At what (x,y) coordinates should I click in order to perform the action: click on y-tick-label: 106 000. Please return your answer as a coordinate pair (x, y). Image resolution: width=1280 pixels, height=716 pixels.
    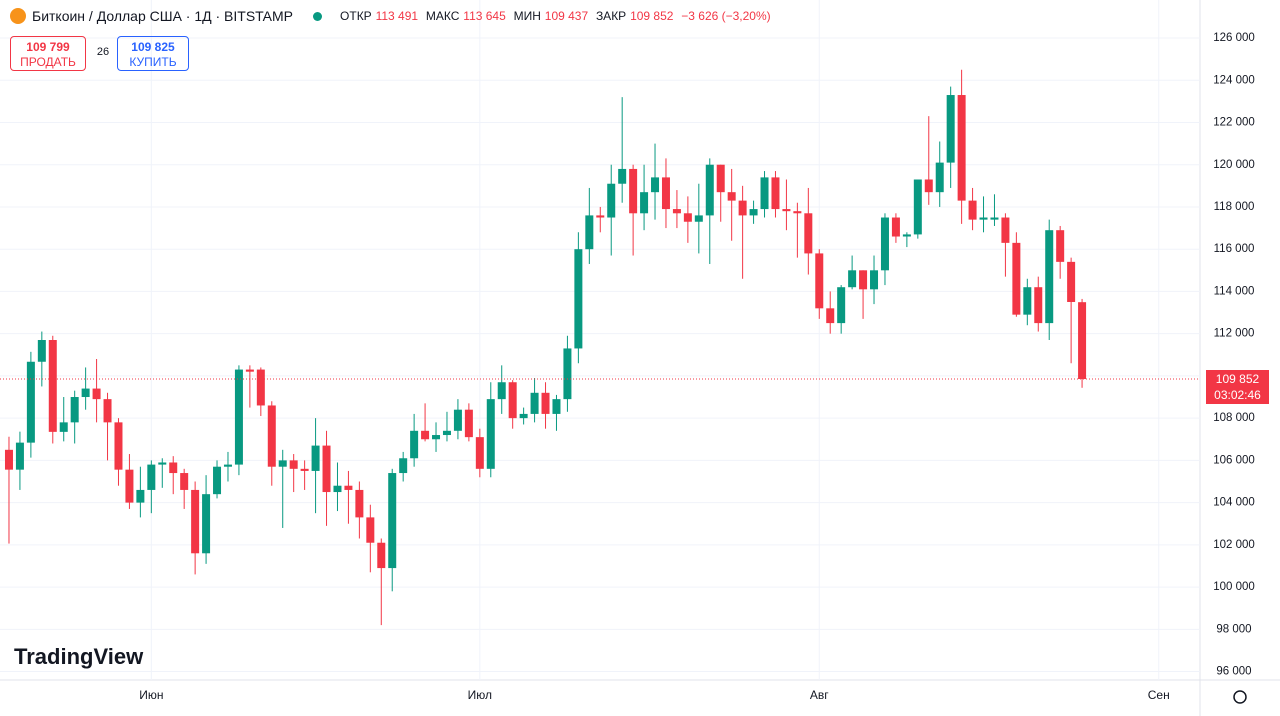
    Looking at the image, I should click on (1234, 460).